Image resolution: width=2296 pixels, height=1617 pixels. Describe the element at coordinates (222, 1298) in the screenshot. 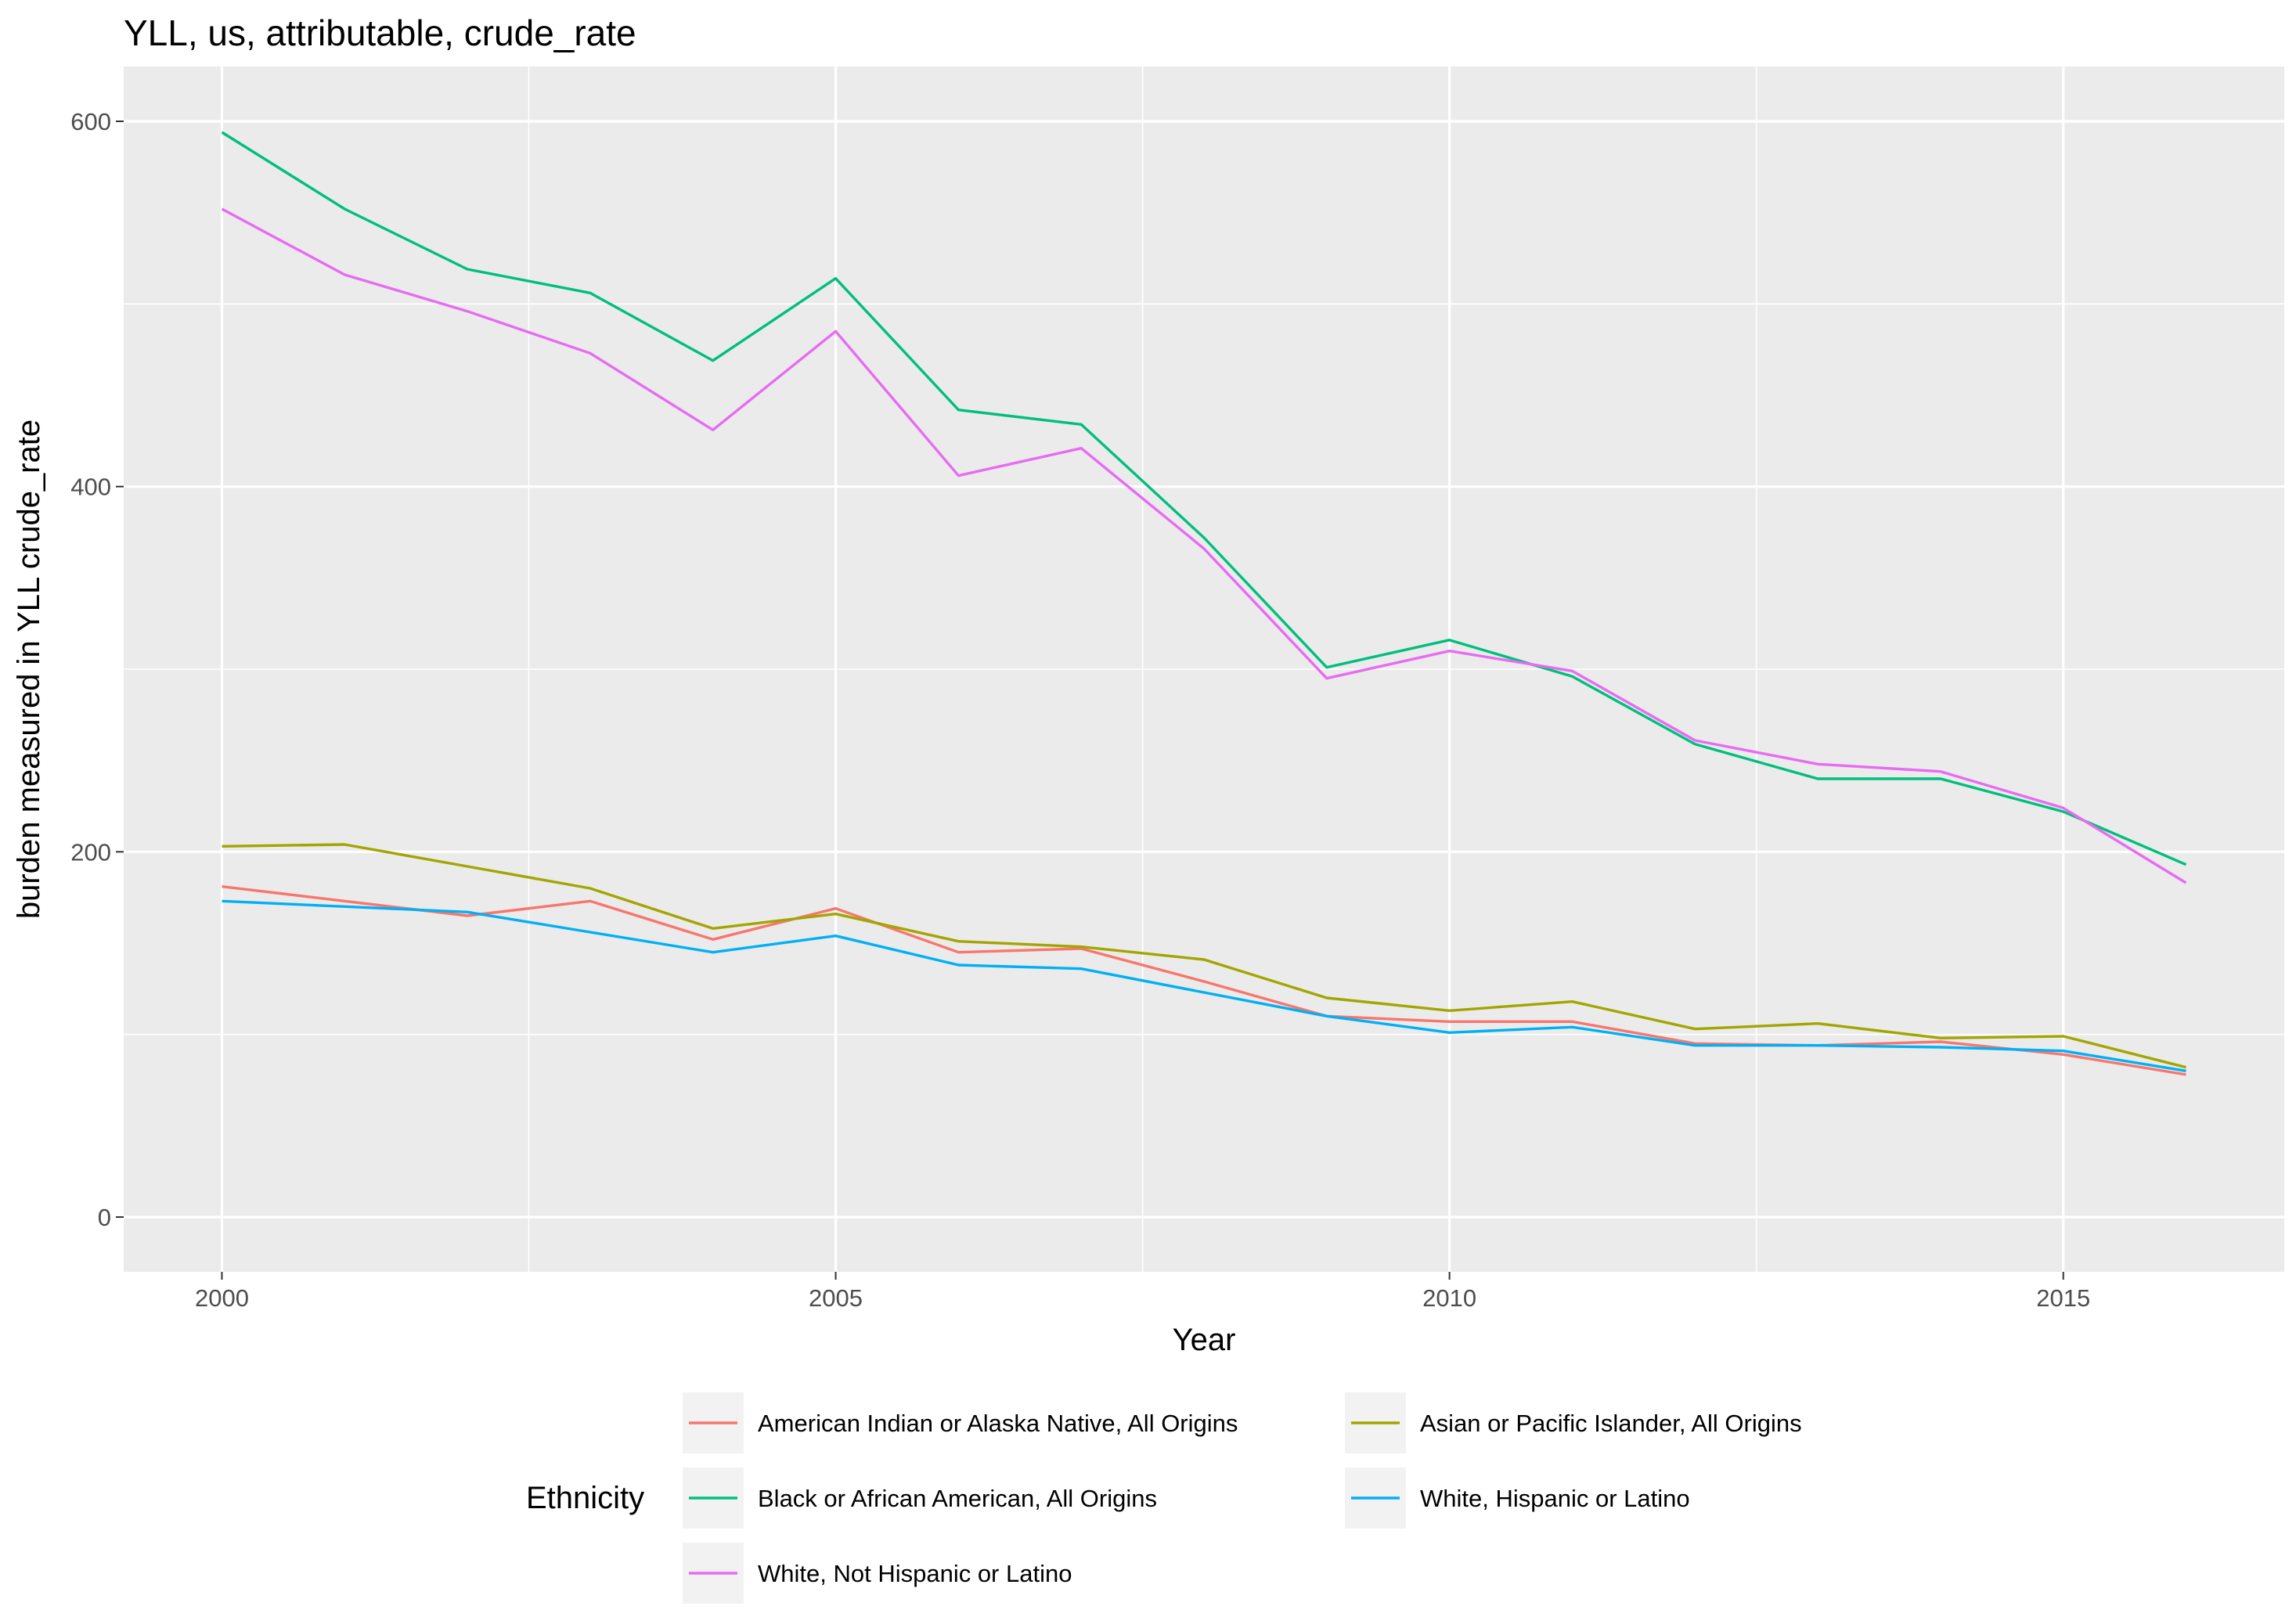

I see `x-tick-label: 2000` at that location.